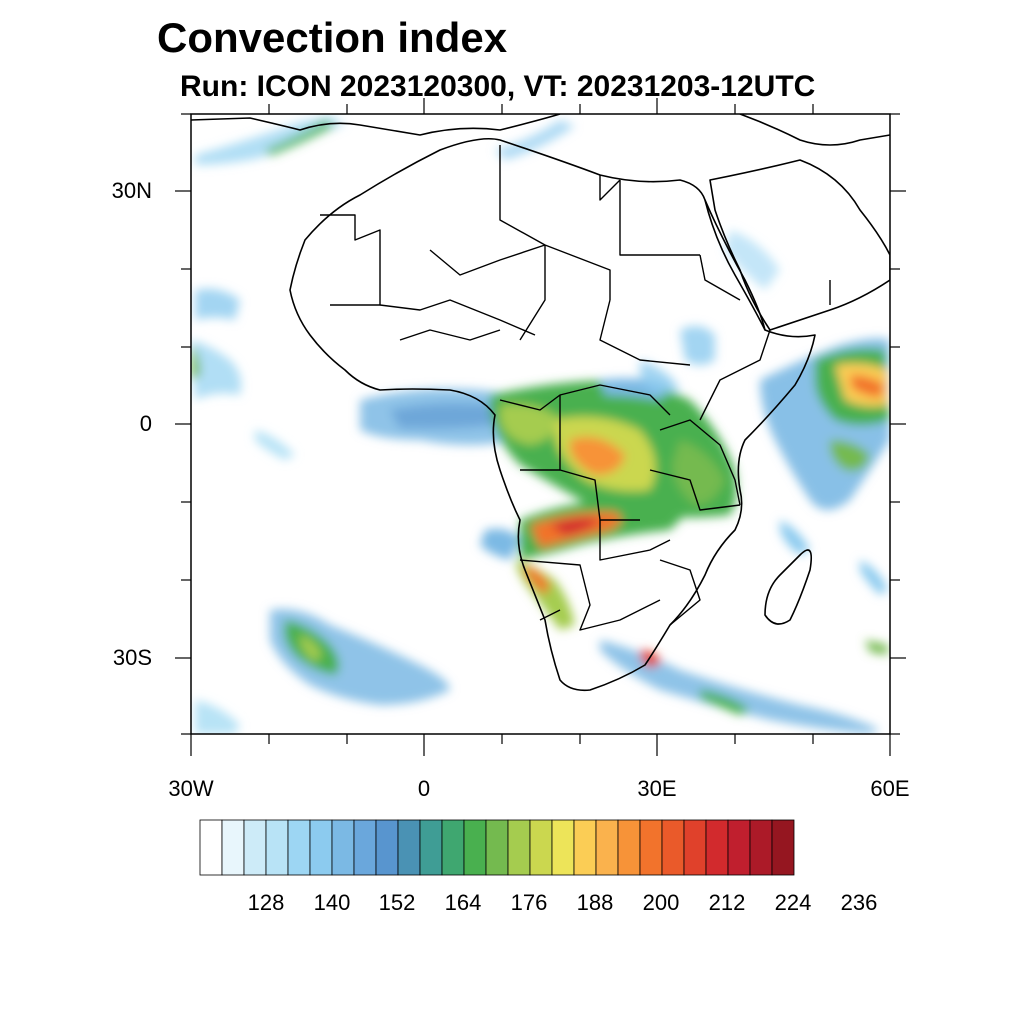  What do you see at coordinates (397, 902) in the screenshot?
I see `colorbar-label-152: 152` at bounding box center [397, 902].